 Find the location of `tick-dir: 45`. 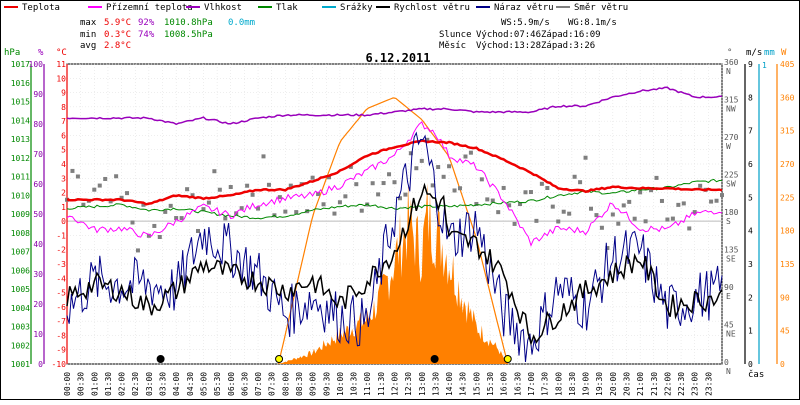

tick-dir: 45 is located at coordinates (729, 325).